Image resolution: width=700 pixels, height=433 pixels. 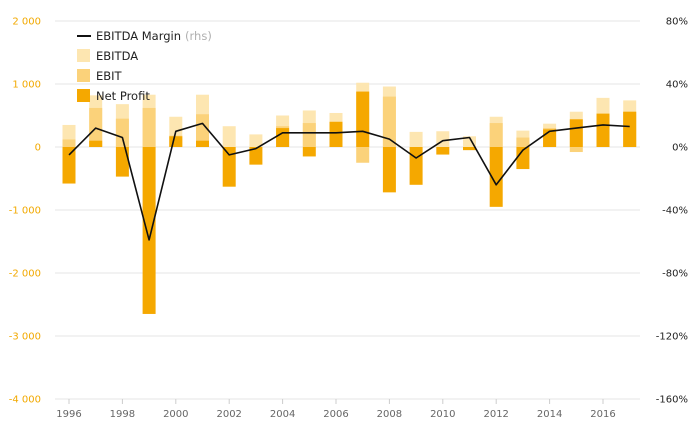 I want to click on y-right-tick-label: -80%, so click(x=675, y=274).